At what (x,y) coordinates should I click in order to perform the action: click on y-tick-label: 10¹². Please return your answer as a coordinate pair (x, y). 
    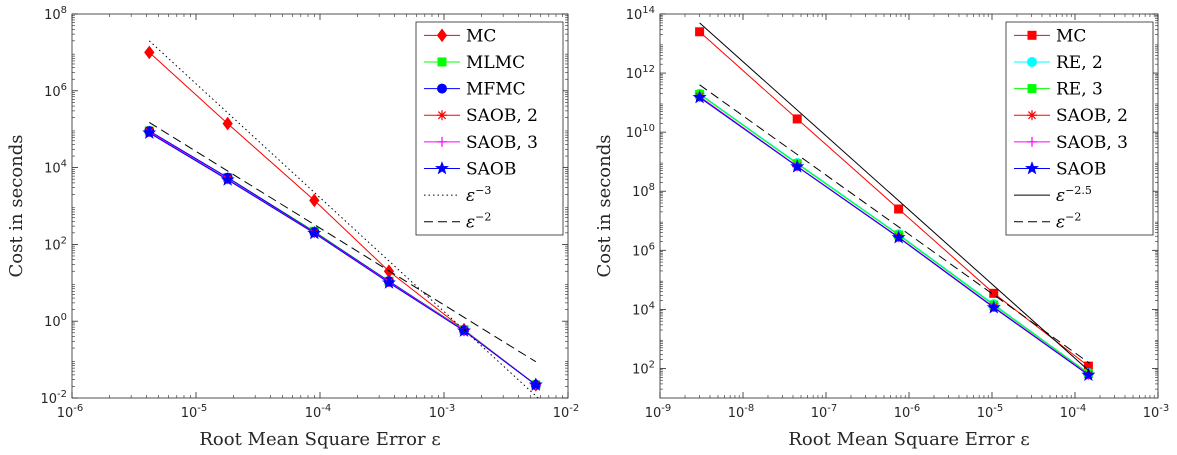
    Looking at the image, I should click on (640, 73).